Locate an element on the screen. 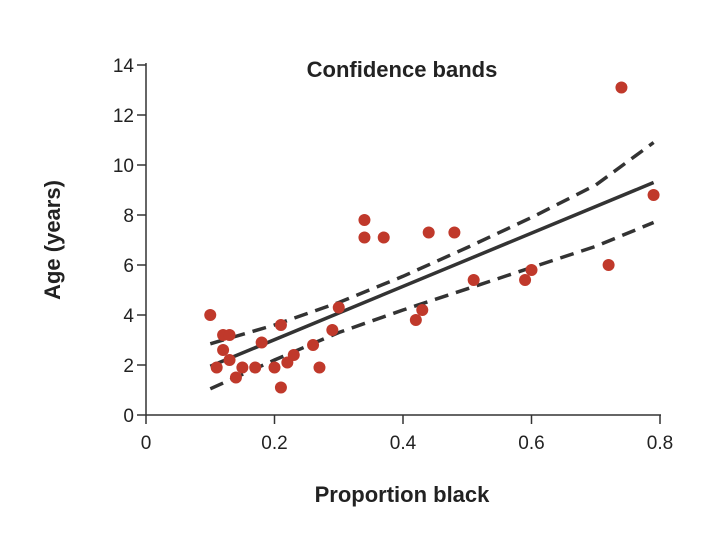  y-tick-label: 10 is located at coordinates (123, 166).